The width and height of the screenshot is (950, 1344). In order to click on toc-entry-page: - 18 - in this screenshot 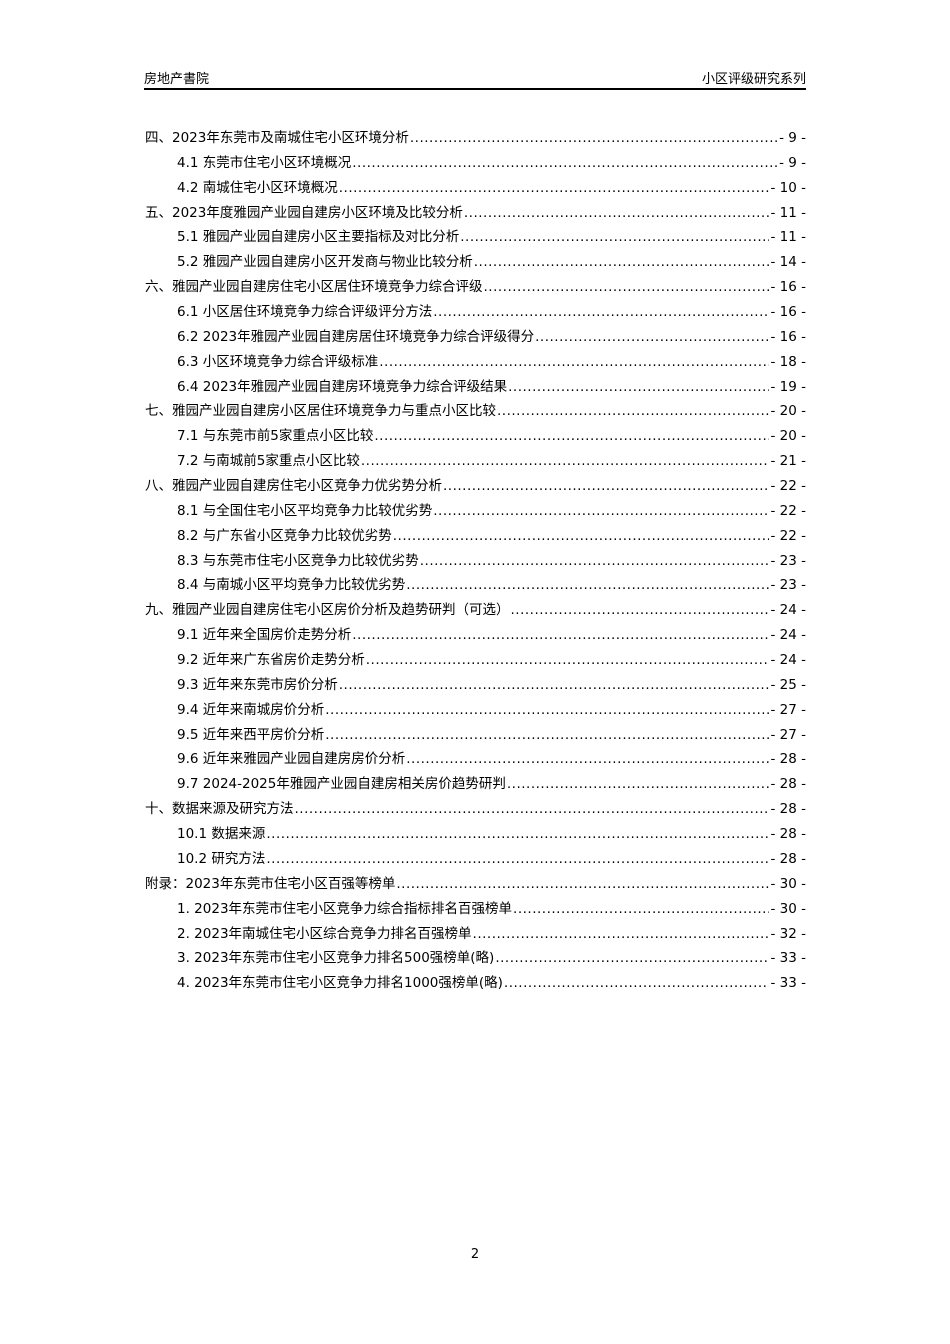, I will do `click(788, 361)`.